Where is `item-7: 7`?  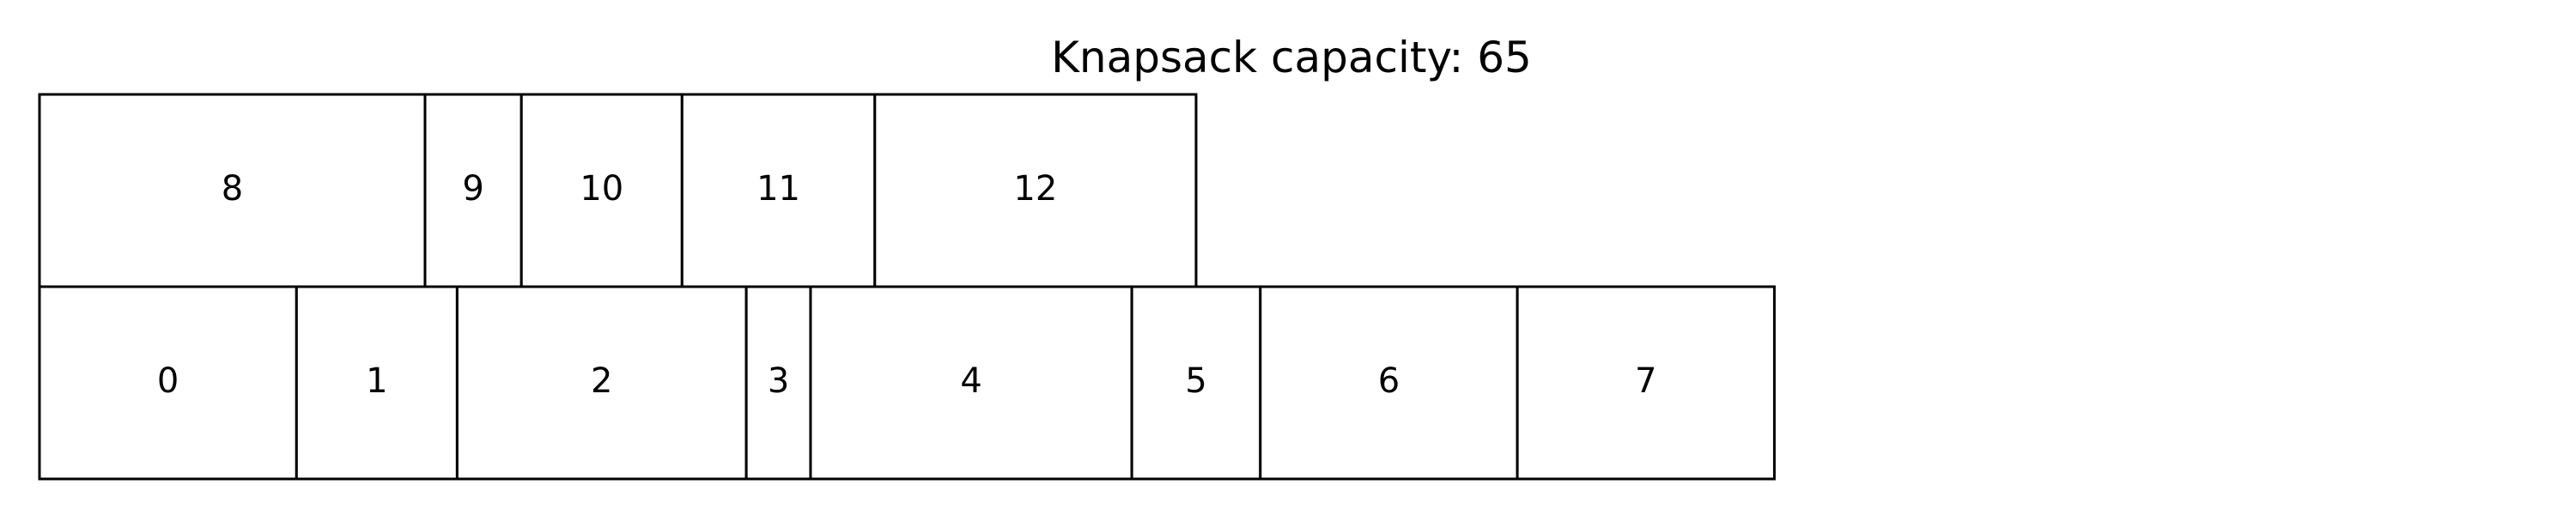 item-7: 7 is located at coordinates (1645, 383).